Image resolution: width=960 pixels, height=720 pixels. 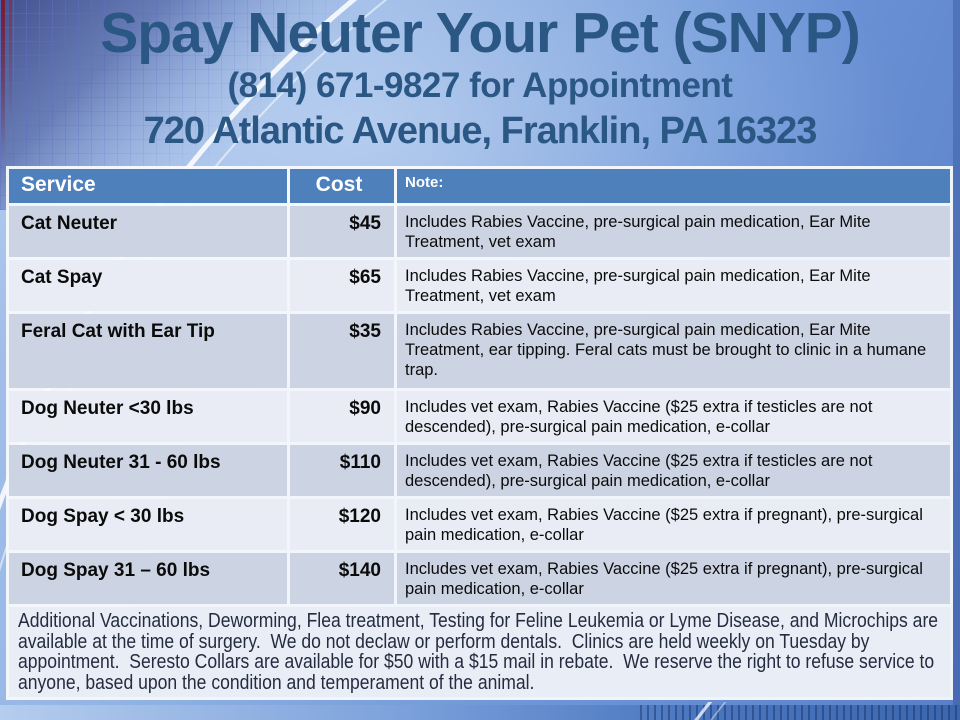 What do you see at coordinates (342, 351) in the screenshot?
I see `cost-cell: $35` at bounding box center [342, 351].